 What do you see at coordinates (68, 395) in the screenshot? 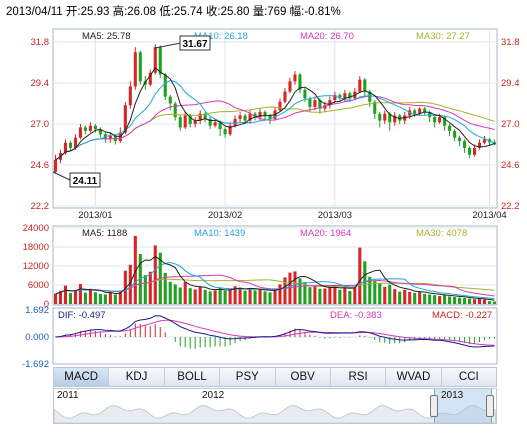
I see `nav-year-2011: 2011` at bounding box center [68, 395].